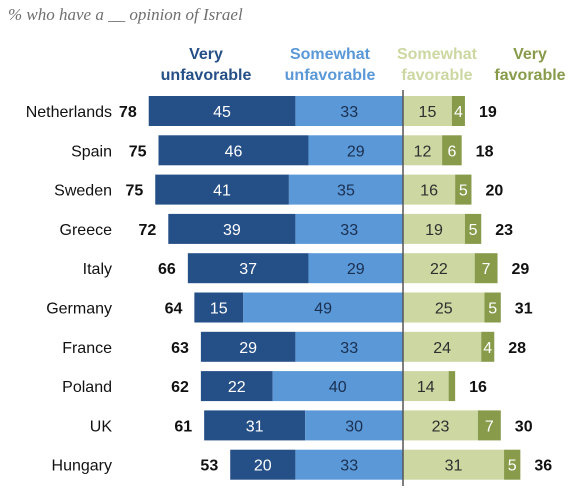 This screenshot has height=490, width=581. I want to click on value-label-somewhat-favorable-sweden: 16, so click(429, 191).